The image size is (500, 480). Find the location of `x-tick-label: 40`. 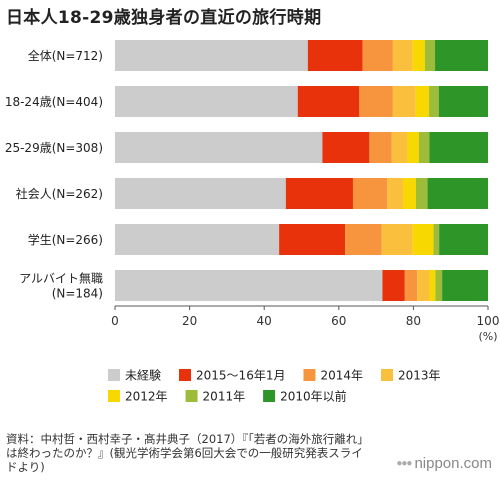

x-tick-label: 40 is located at coordinates (264, 321).